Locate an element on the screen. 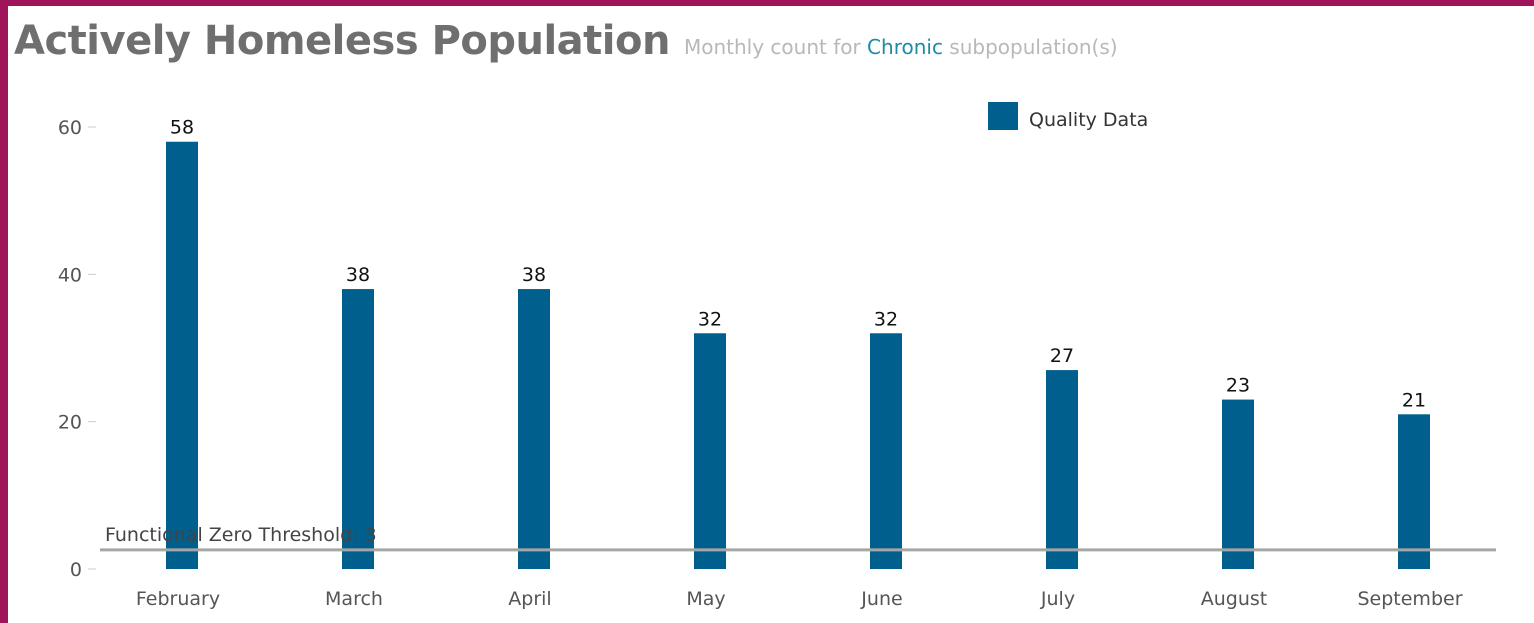  y-tick-label: 0 is located at coordinates (76, 570).